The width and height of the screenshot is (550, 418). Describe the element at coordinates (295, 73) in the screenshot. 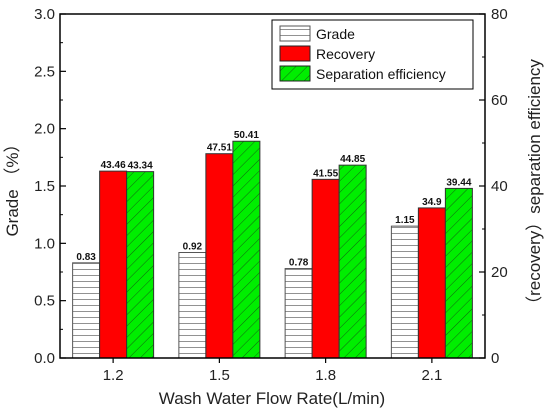

I see `legend-swatch-separation-efficiency` at that location.